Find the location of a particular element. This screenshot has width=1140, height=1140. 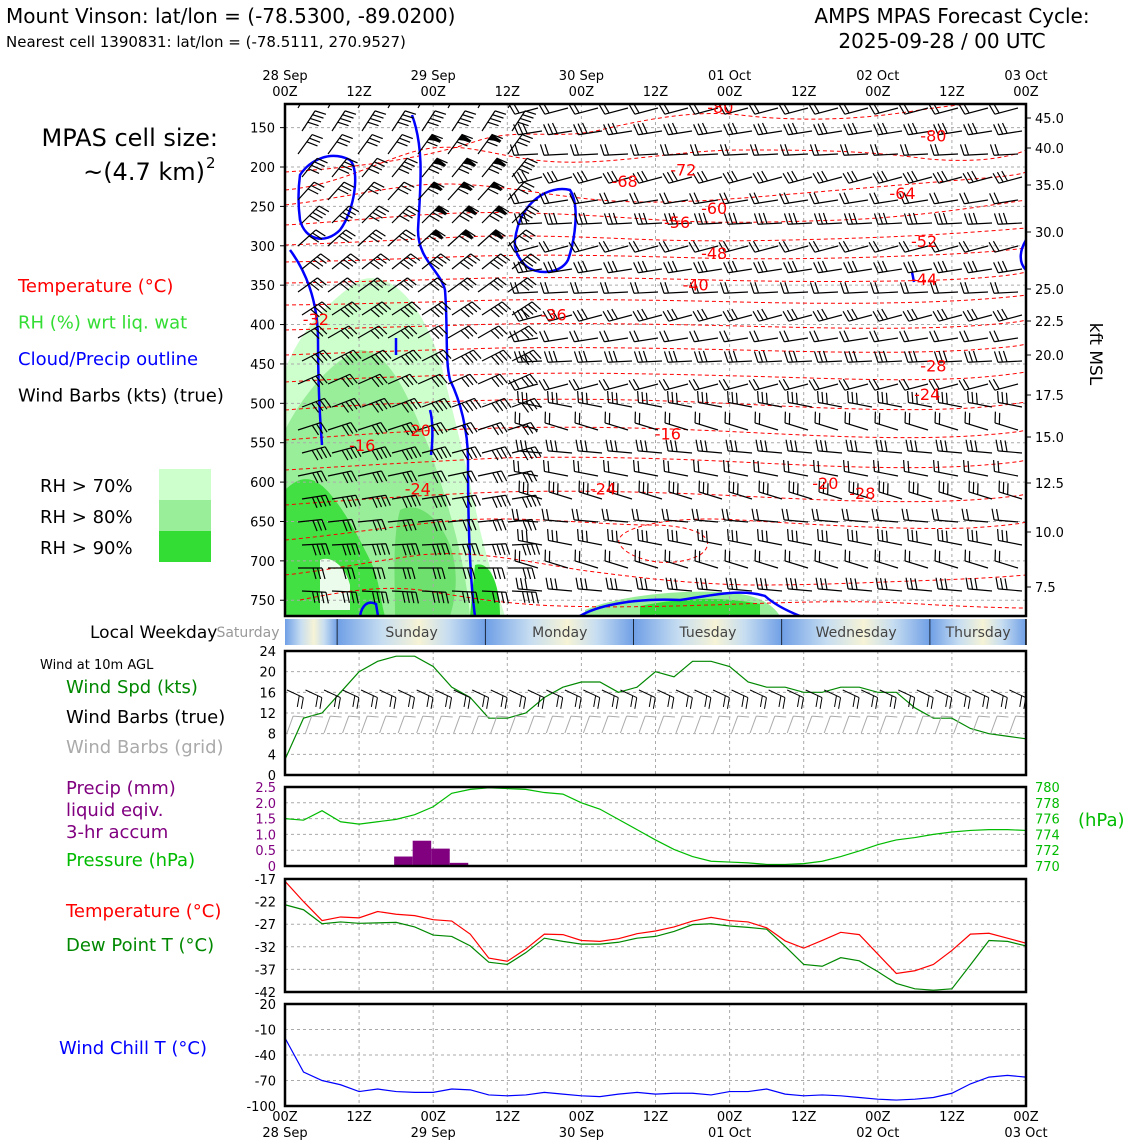

height-tick-label: 45.0 is located at coordinates (1049, 119).